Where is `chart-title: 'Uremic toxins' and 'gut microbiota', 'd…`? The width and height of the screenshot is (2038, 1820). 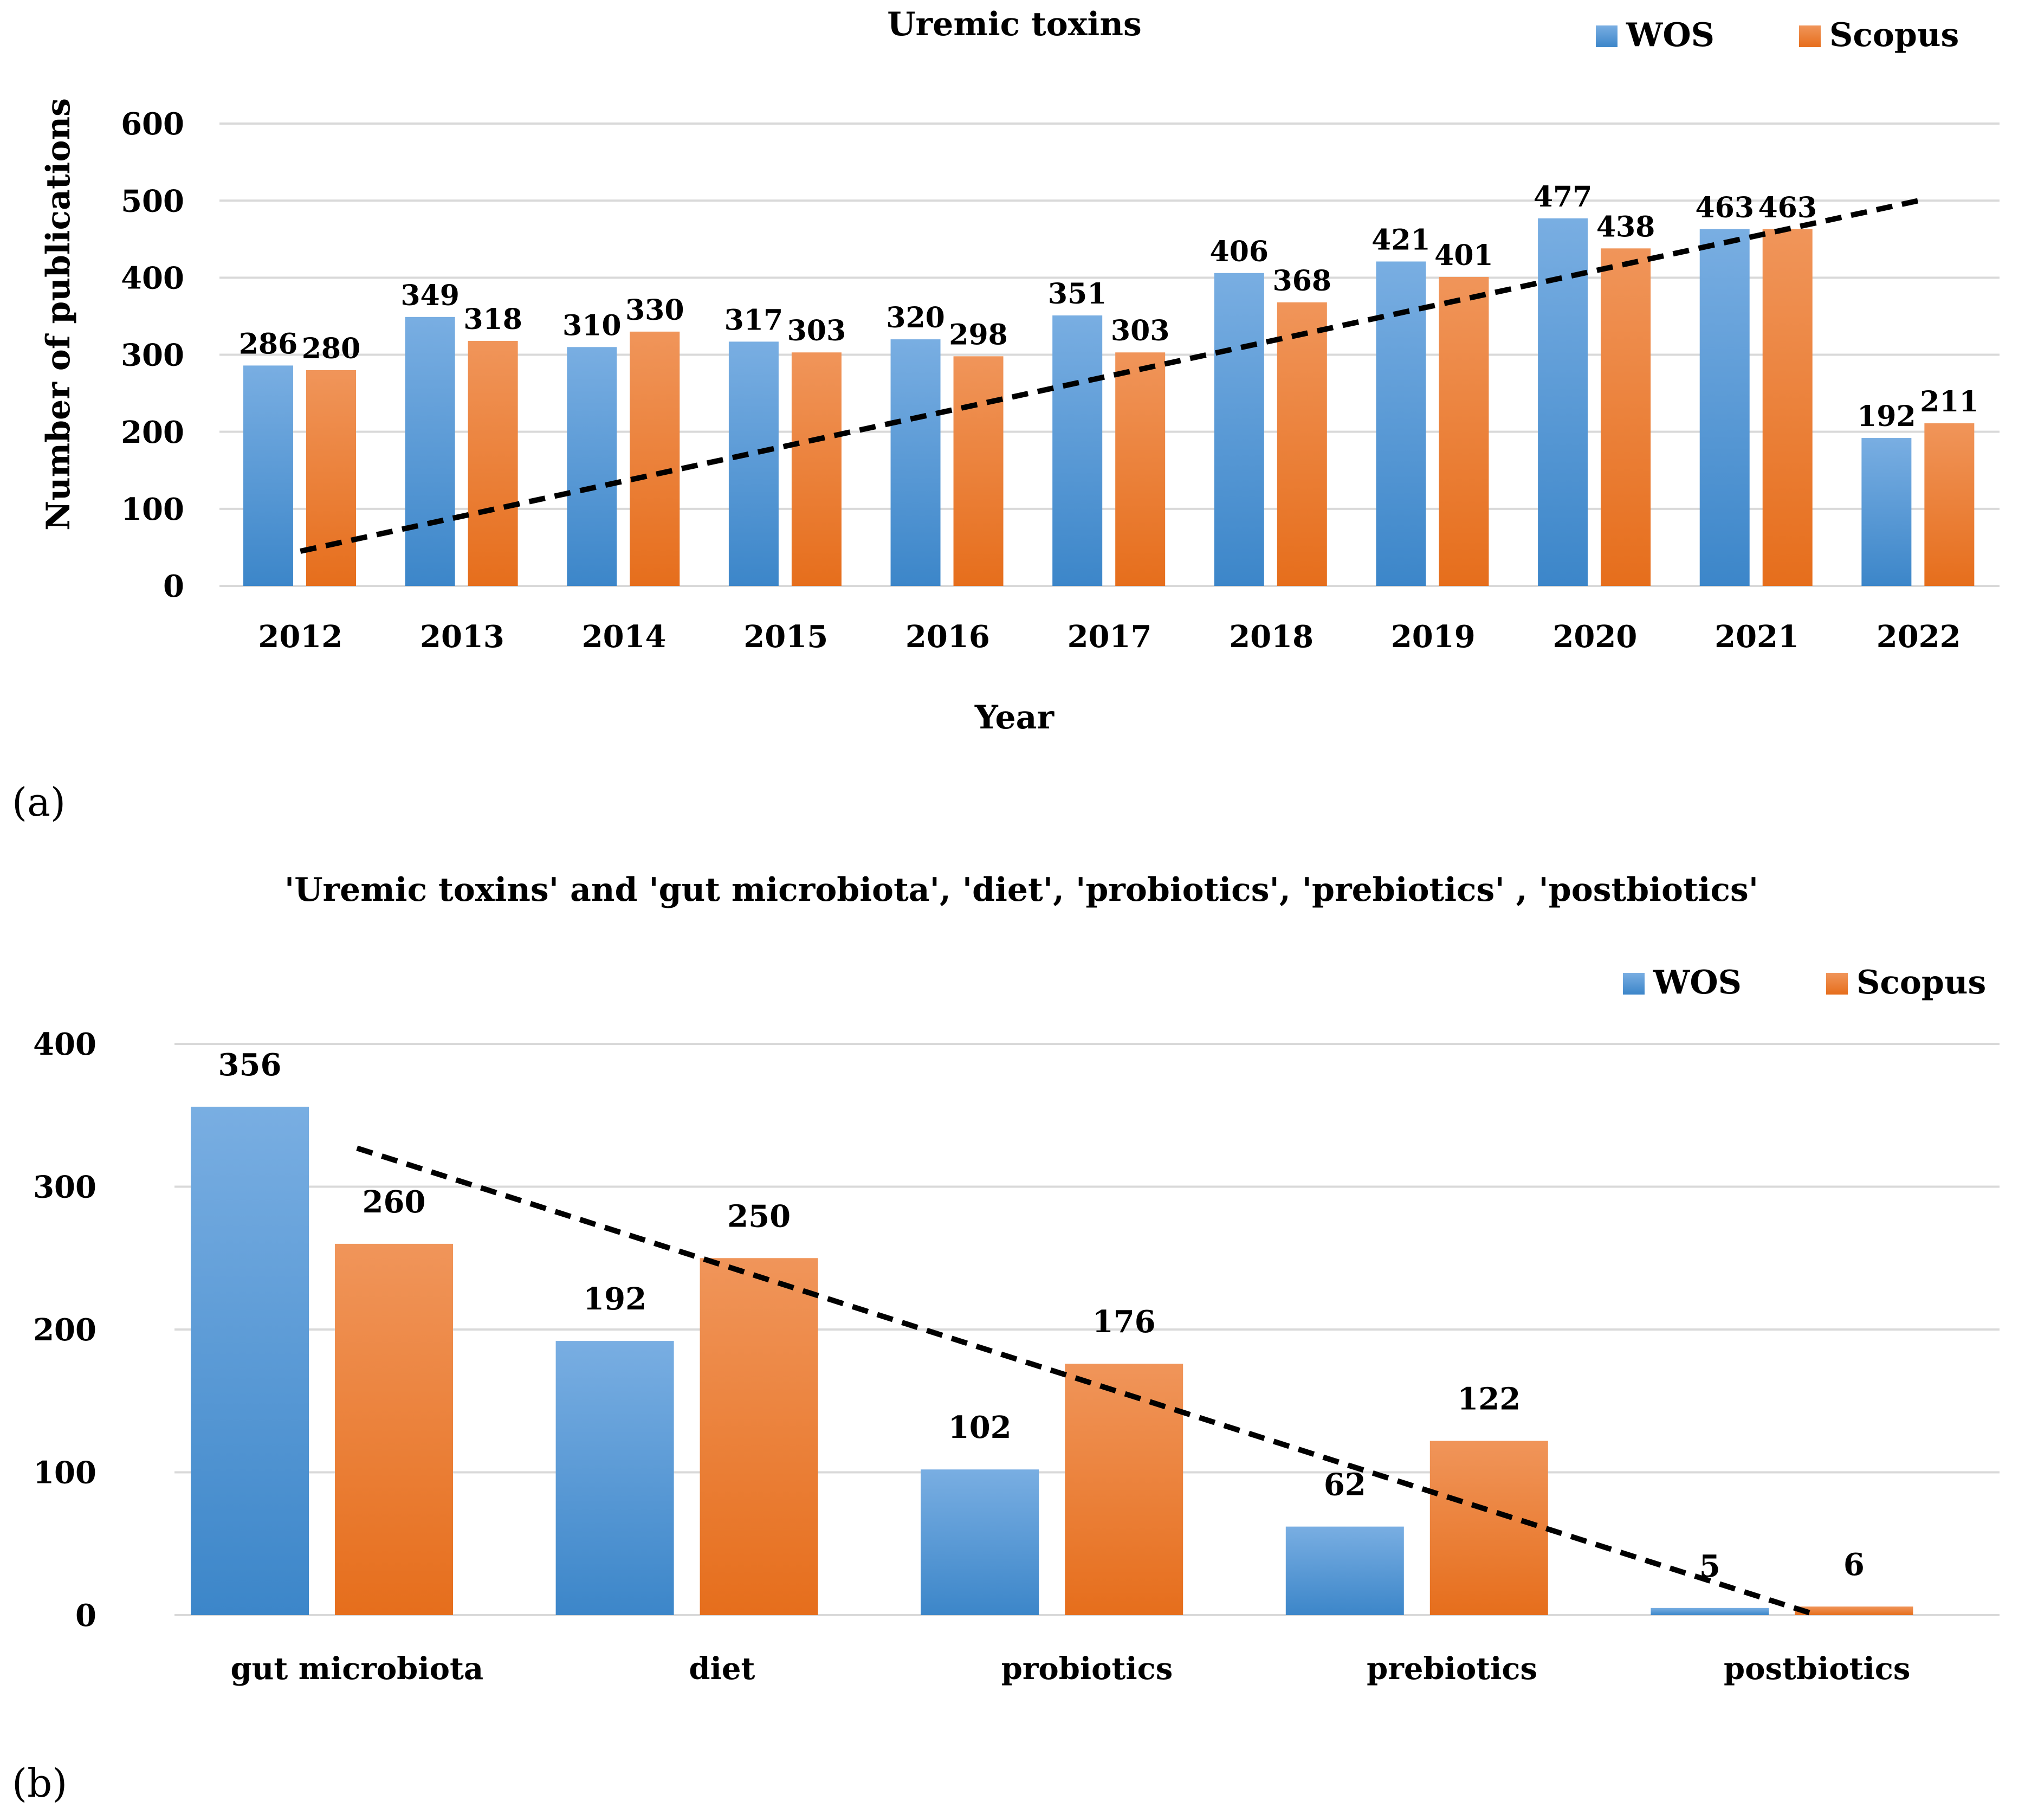
chart-title: 'Uremic toxins' and 'gut microbiota', 'd… is located at coordinates (1021, 890).